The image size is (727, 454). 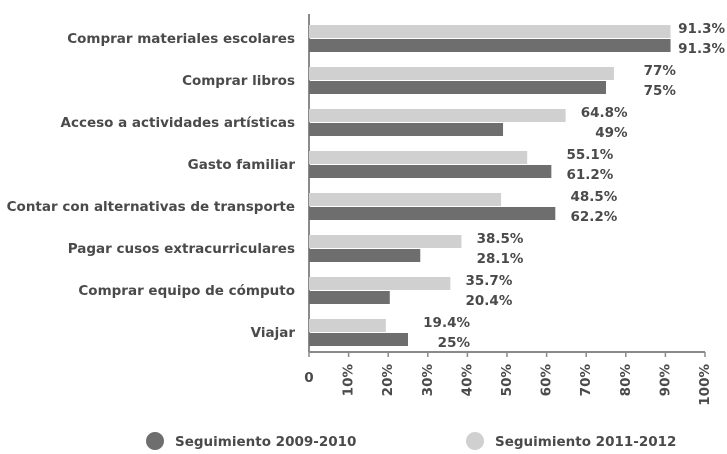 I want to click on value-label: 75%, so click(x=660, y=91).